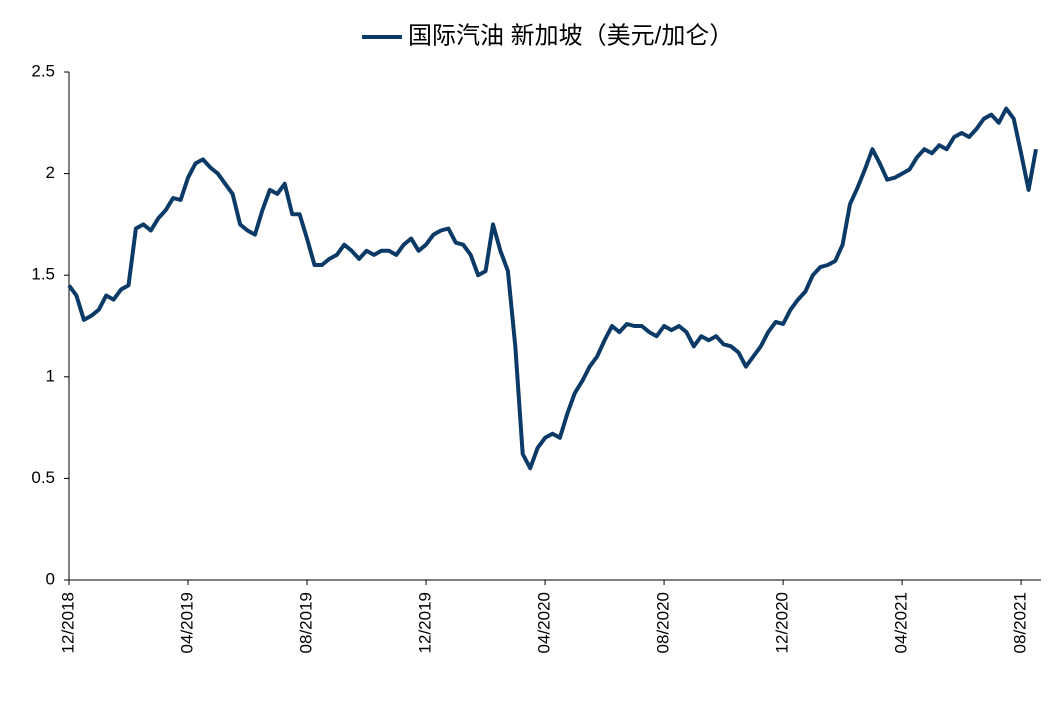  What do you see at coordinates (782, 622) in the screenshot?
I see `x-tick-label: 12/2020` at bounding box center [782, 622].